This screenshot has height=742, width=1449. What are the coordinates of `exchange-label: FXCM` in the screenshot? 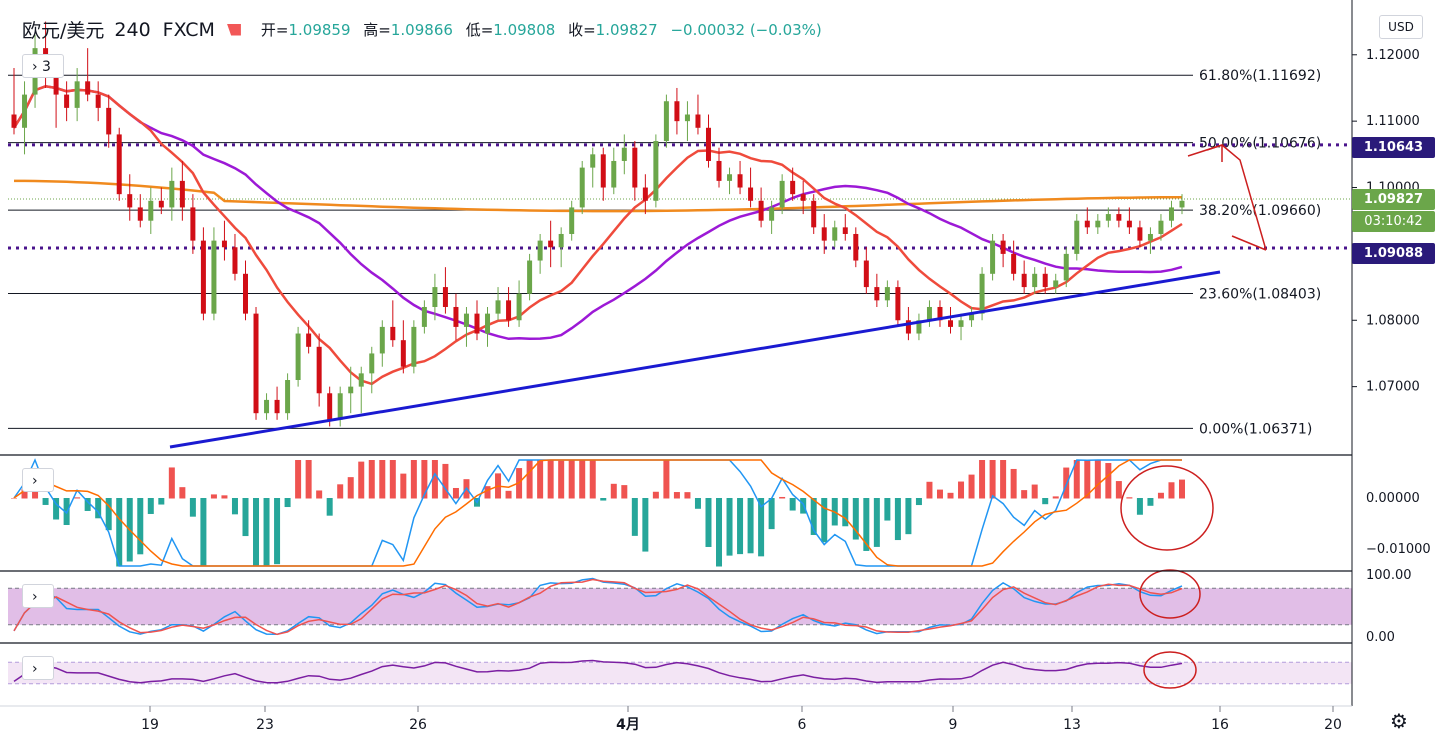 It's located at (188, 29).